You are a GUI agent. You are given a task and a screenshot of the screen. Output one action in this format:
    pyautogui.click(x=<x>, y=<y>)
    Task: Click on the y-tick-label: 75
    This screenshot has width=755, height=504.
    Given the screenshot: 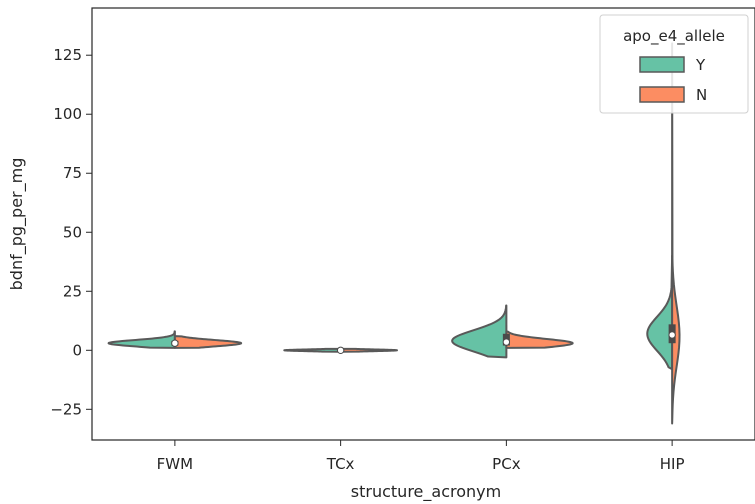 What is the action you would take?
    pyautogui.click(x=72, y=173)
    